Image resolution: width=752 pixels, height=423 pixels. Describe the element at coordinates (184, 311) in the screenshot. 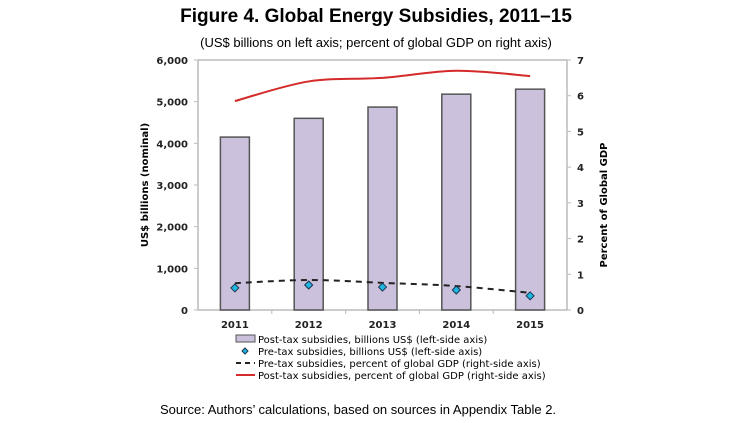

I see `y-tick-label-left: 0` at that location.